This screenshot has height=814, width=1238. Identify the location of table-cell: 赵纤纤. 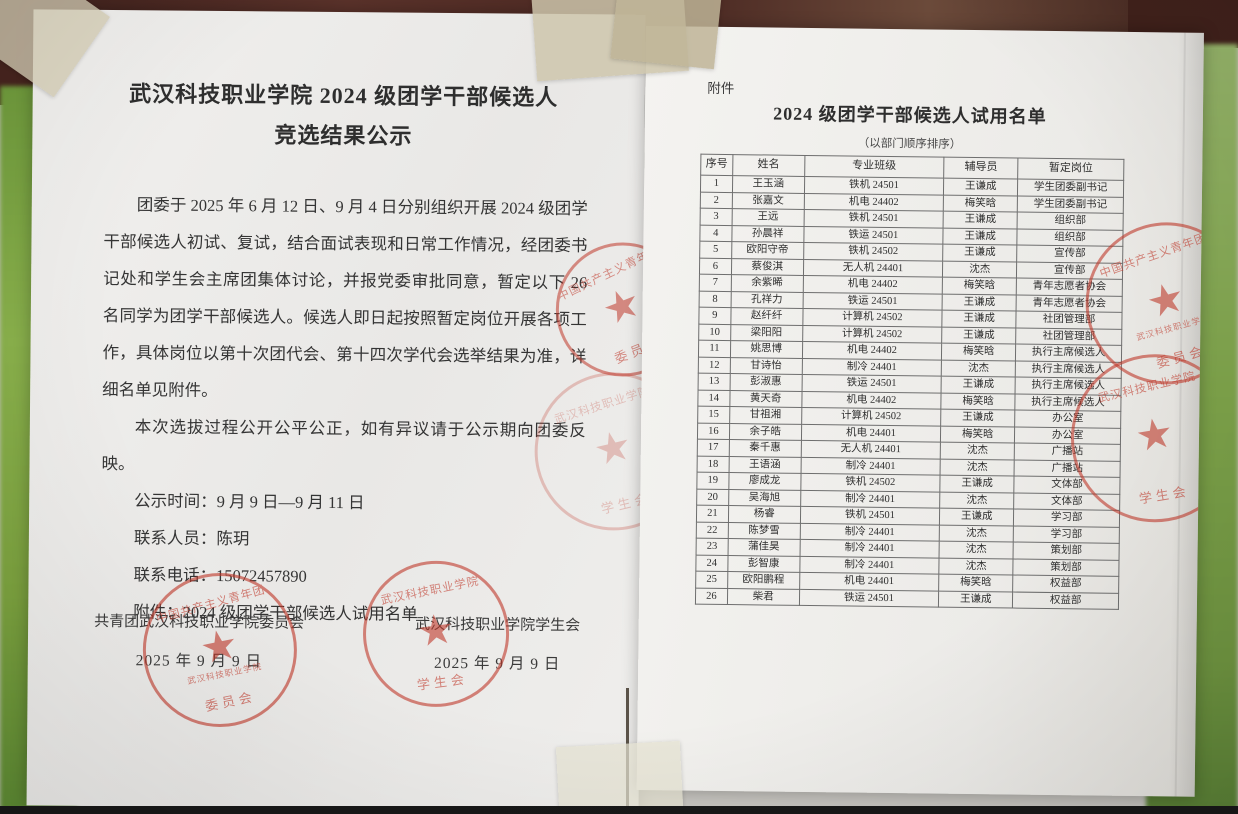
(766, 316).